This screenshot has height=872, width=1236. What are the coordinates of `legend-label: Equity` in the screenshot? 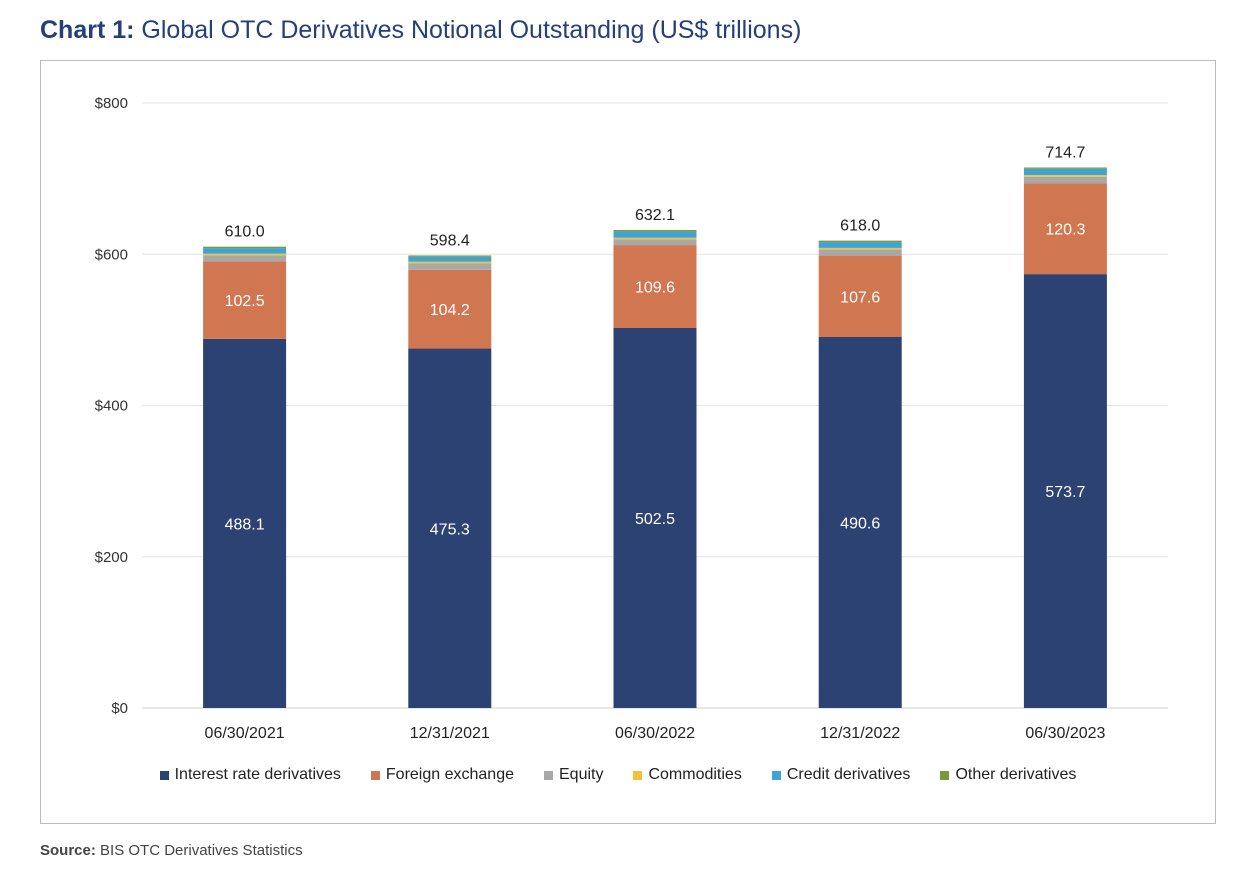 It's located at (581, 774).